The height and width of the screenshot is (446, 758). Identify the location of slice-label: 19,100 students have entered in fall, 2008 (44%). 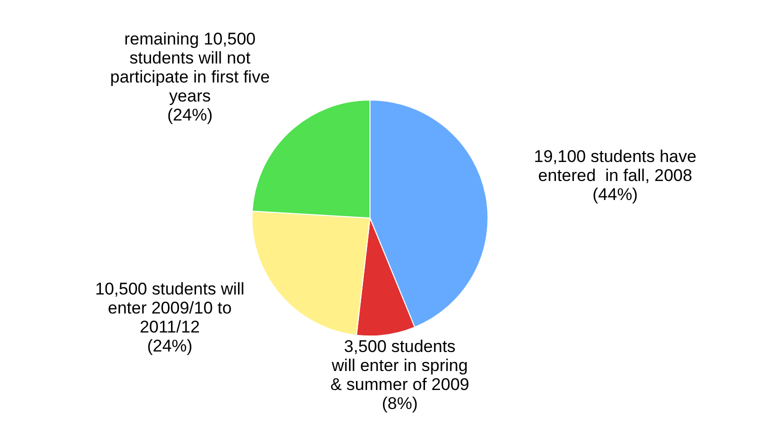
(615, 176).